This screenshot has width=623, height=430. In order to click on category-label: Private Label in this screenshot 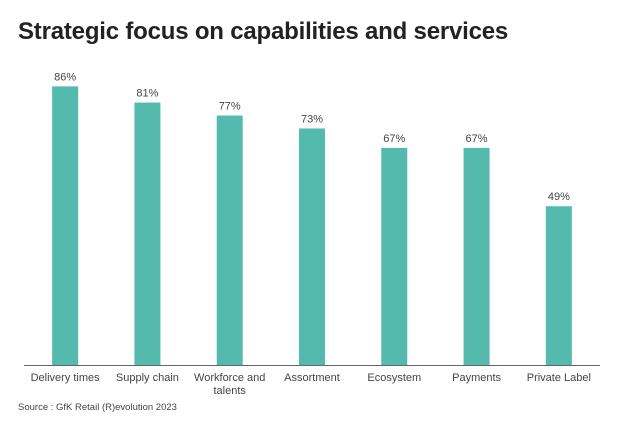, I will do `click(559, 378)`.